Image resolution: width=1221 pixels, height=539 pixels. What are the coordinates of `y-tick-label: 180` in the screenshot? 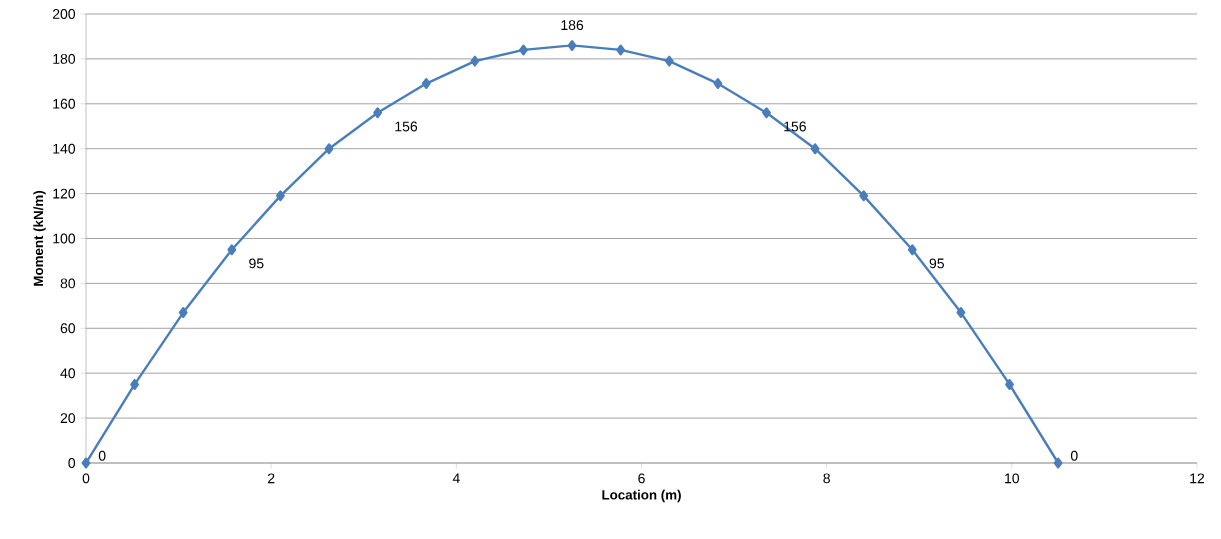 It's located at (64, 58).